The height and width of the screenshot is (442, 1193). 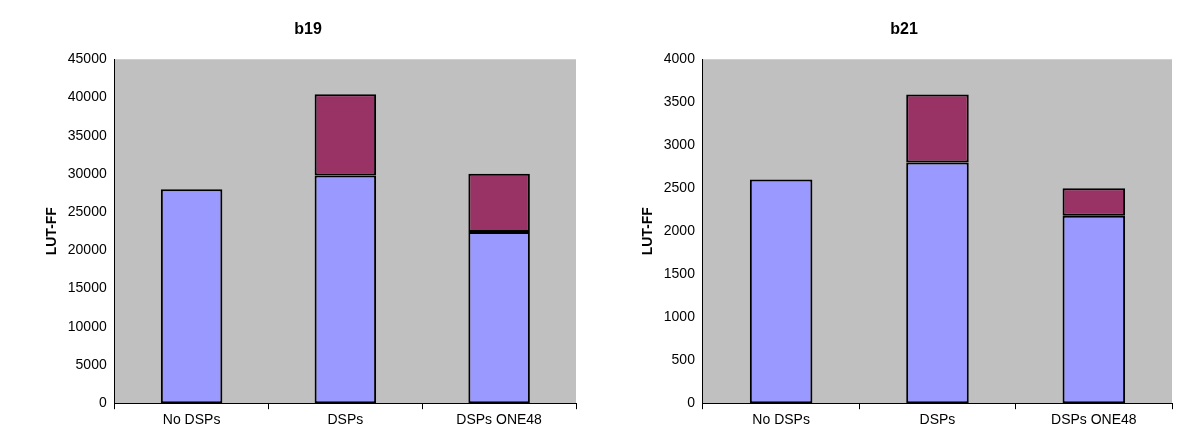 What do you see at coordinates (679, 273) in the screenshot?
I see `y-tick-label: 1500` at bounding box center [679, 273].